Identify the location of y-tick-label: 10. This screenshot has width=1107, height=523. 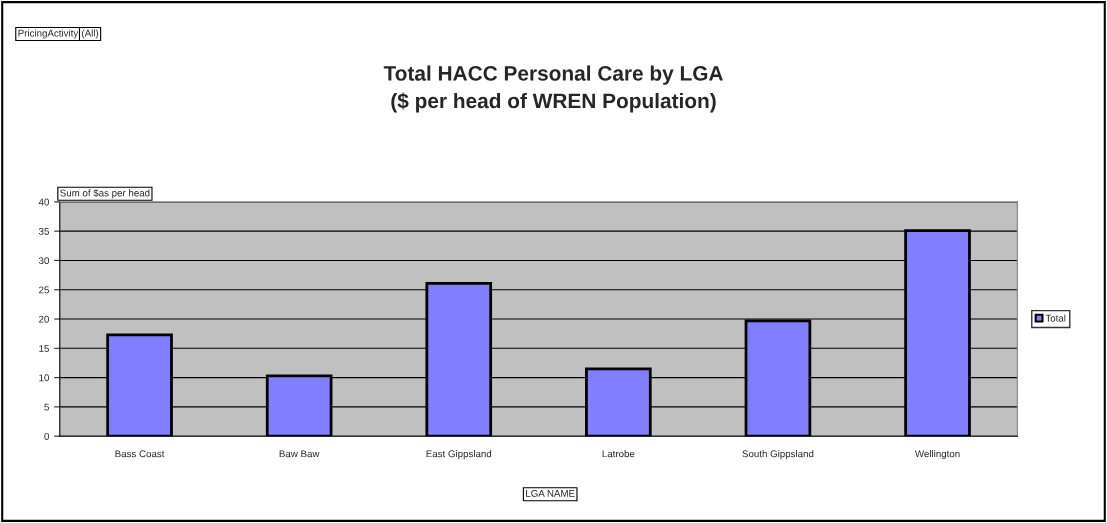
(44, 378).